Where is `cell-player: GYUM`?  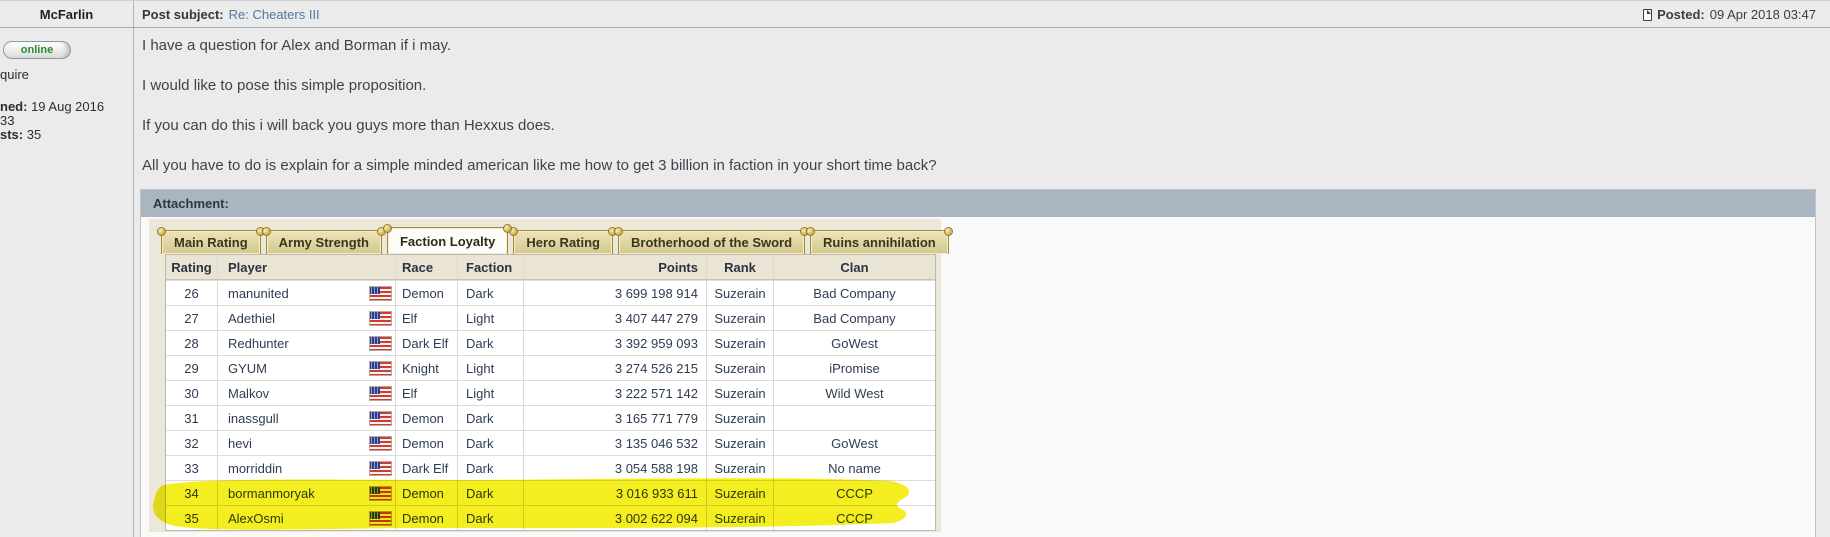 cell-player: GYUM is located at coordinates (307, 368).